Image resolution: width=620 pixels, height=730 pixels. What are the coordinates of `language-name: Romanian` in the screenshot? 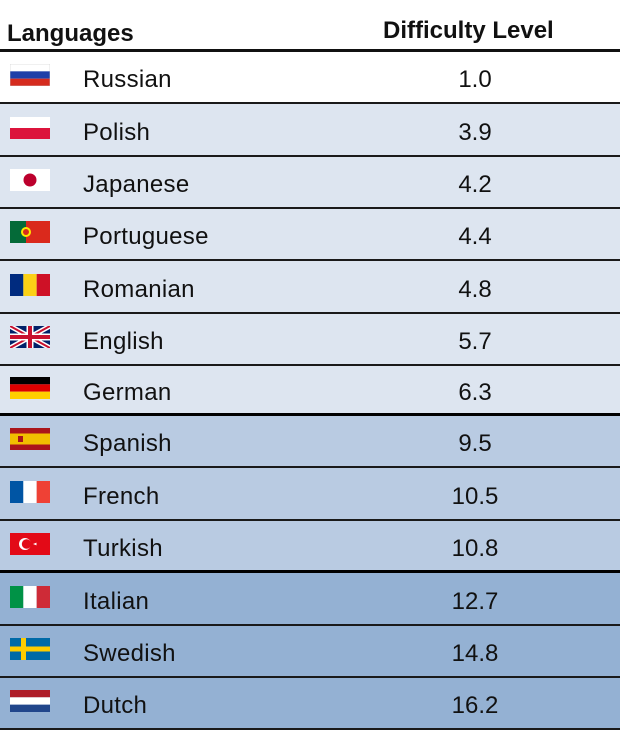 It's located at (139, 289).